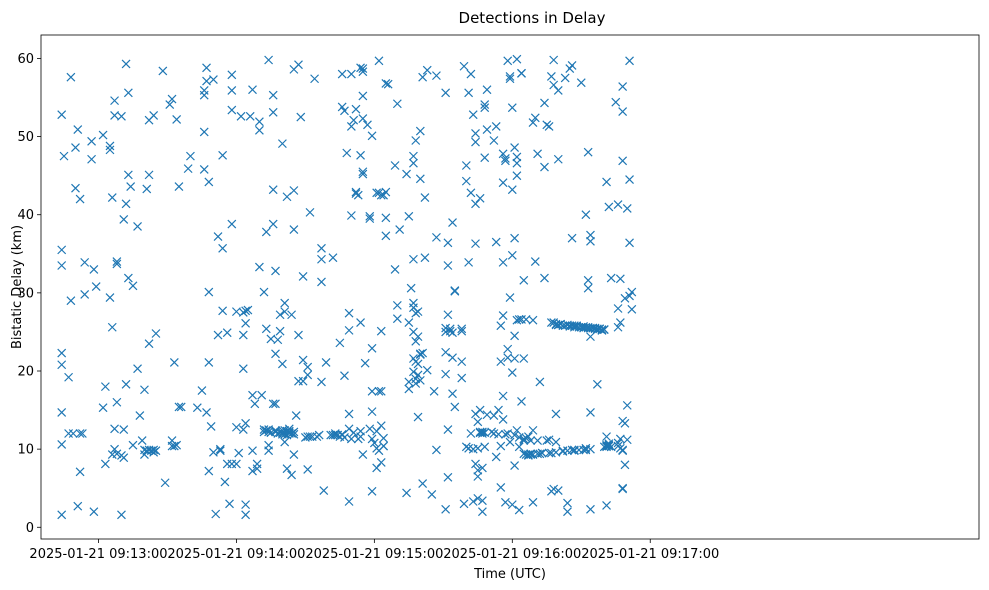  I want to click on x-tick-label: 2025-01-21 09:14:00, so click(236, 554).